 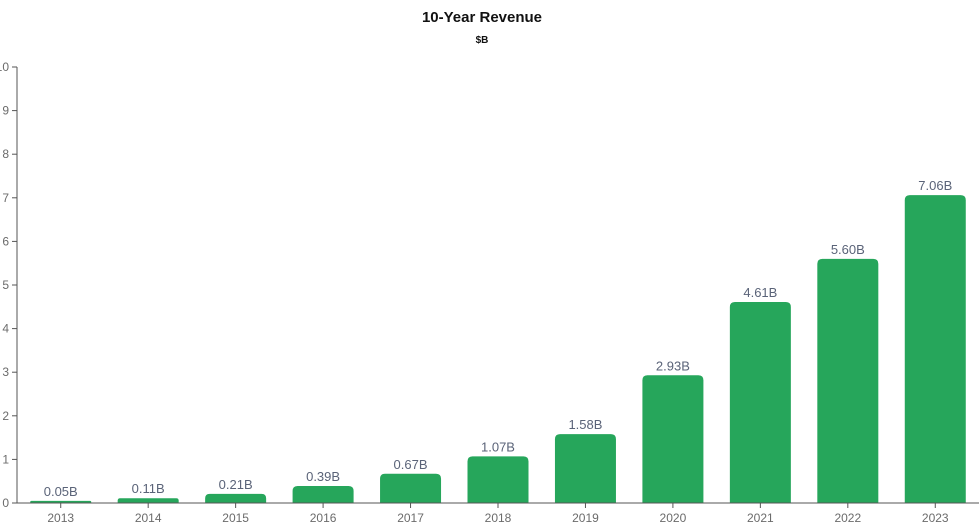 What do you see at coordinates (935, 518) in the screenshot?
I see `x-tick-label-2023: 2023` at bounding box center [935, 518].